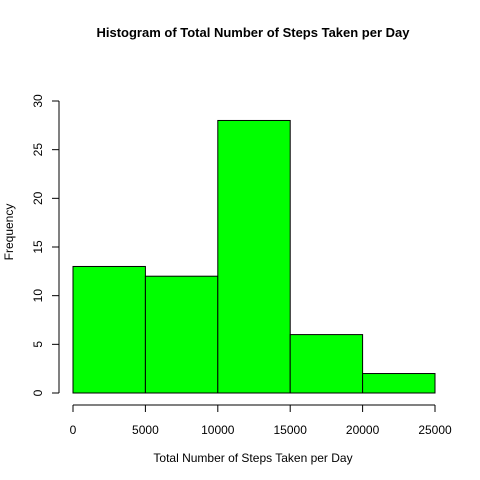 This screenshot has height=480, width=480. I want to click on y-tick-label: 10, so click(38, 296).